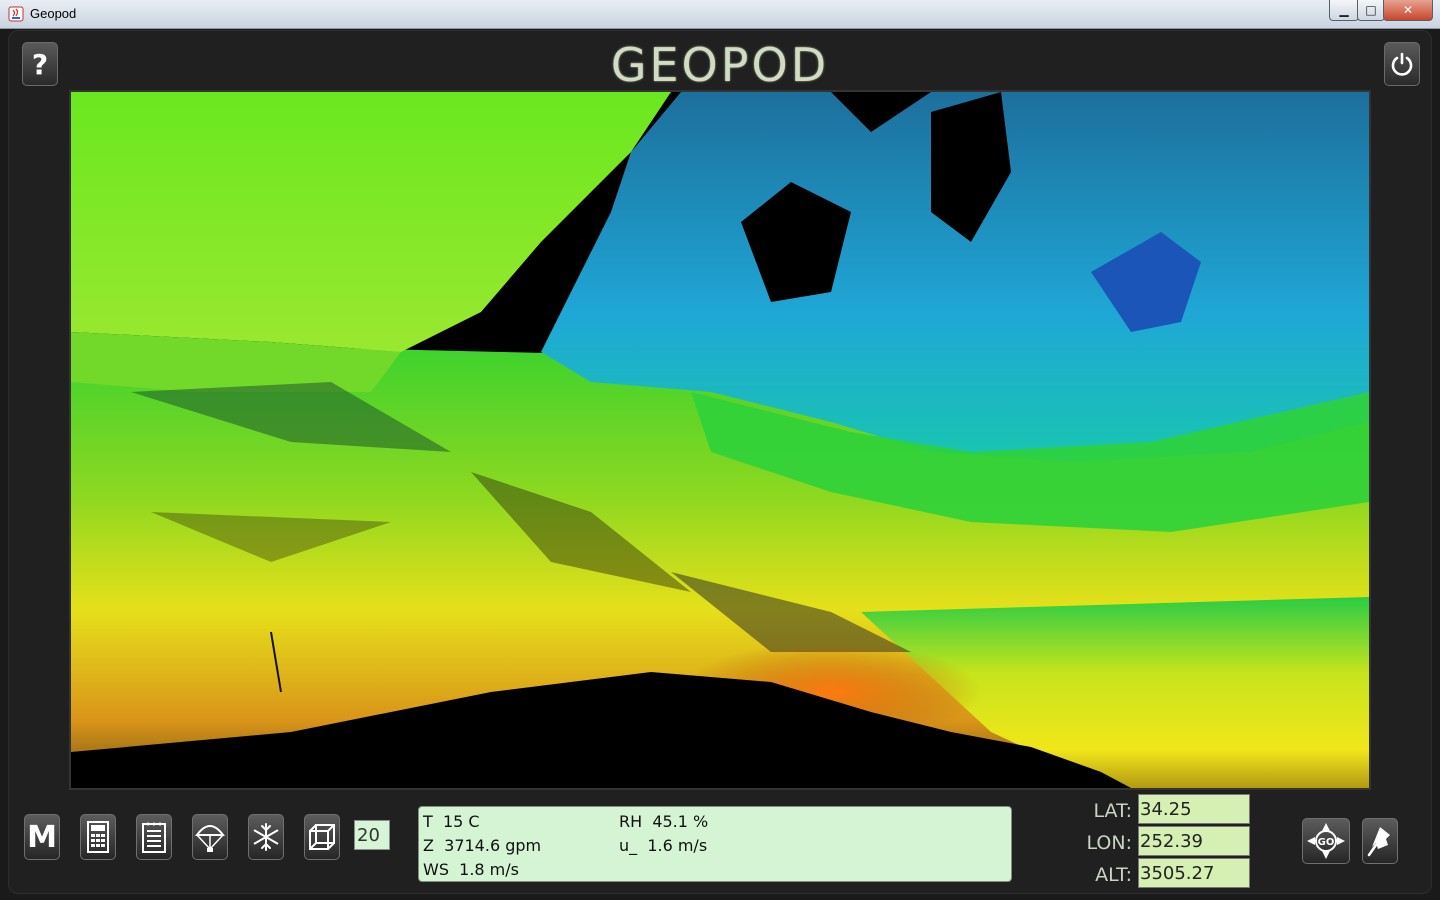 Image resolution: width=1440 pixels, height=900 pixels. I want to click on alt-label: ALT:, so click(1113, 875).